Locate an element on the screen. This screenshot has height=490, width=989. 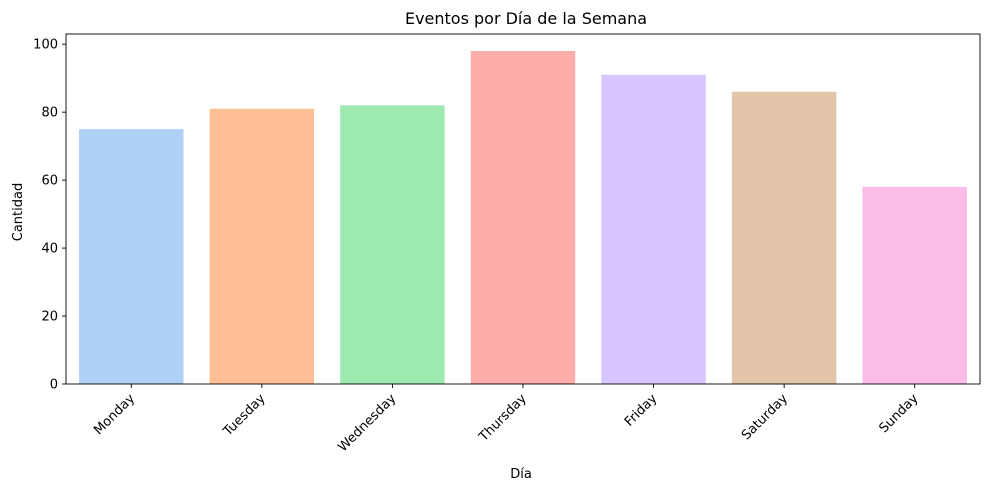
y-tick-label: 40 is located at coordinates (49, 249).